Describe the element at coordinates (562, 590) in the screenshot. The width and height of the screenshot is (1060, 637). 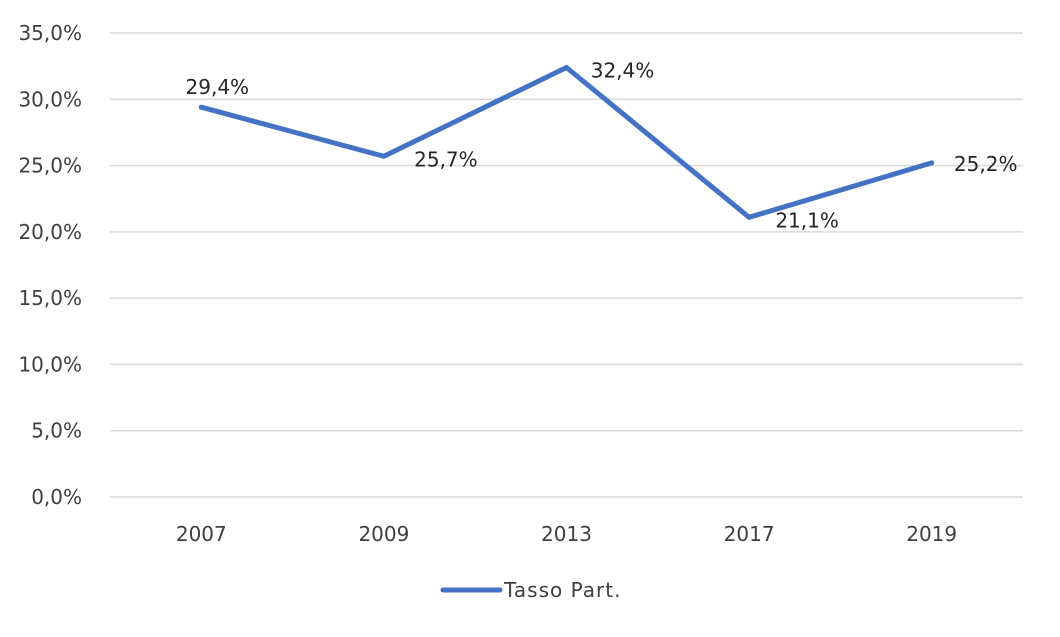
I see `legend-label: Tasso Part.` at that location.